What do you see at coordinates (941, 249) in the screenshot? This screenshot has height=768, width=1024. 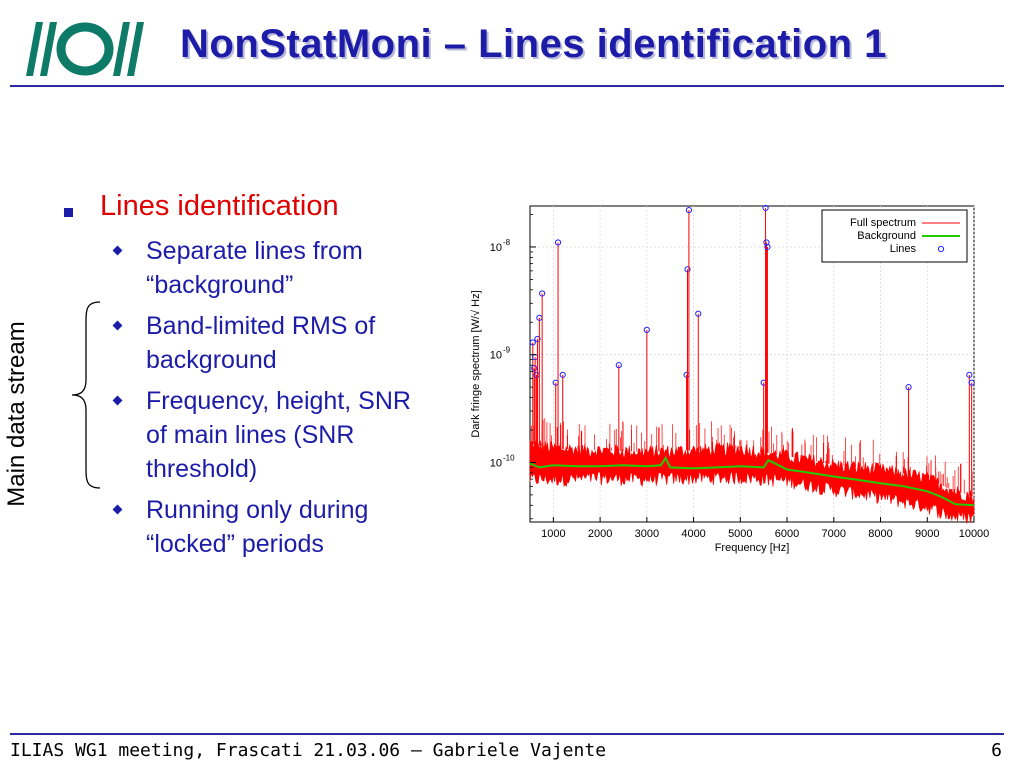 I see `legend-swatch-lines` at bounding box center [941, 249].